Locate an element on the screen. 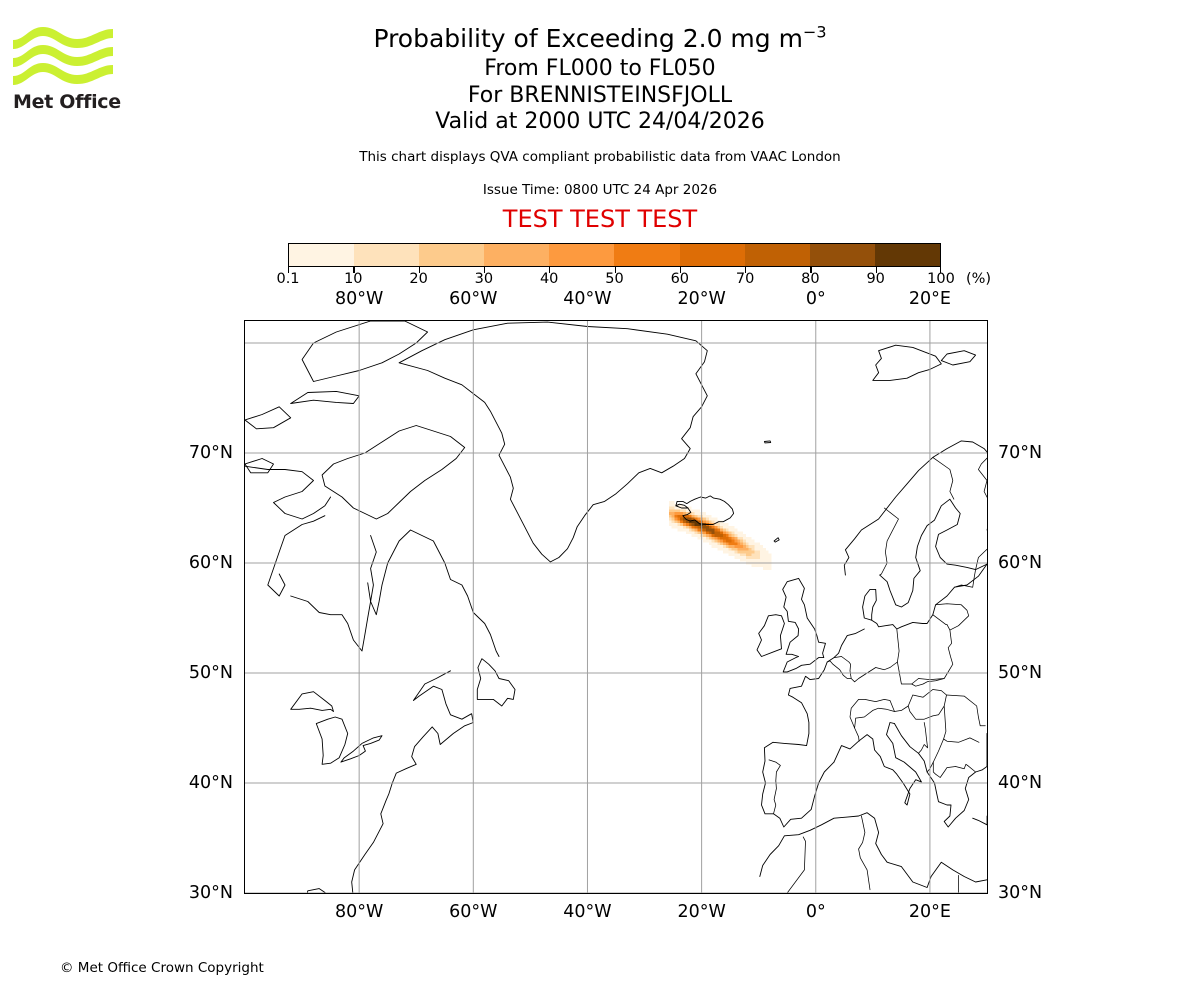  page-title-exponent: −3 is located at coordinates (814, 32).